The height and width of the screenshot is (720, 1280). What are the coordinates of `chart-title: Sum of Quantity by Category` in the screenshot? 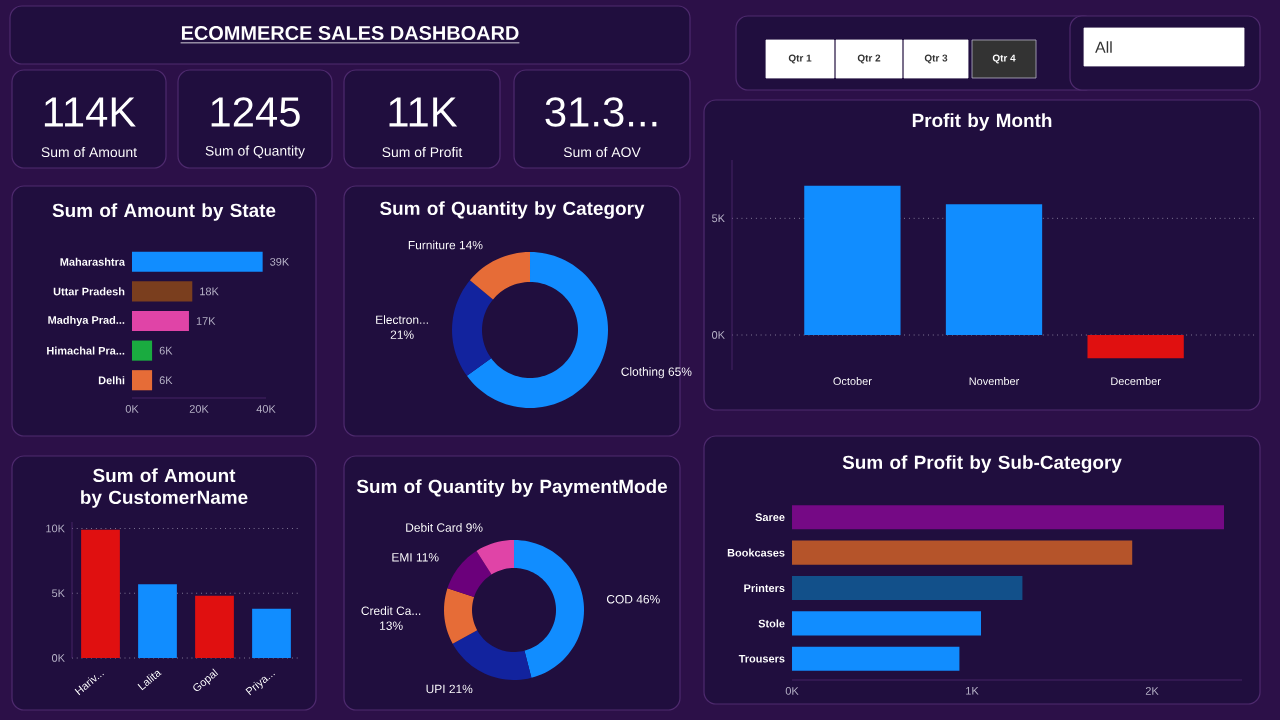 It's located at (512, 210).